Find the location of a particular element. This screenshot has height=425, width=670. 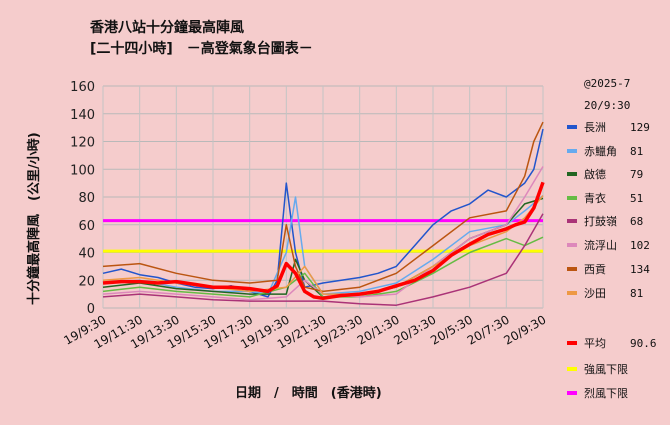

legend-series-value: 68 is located at coordinates (636, 221).